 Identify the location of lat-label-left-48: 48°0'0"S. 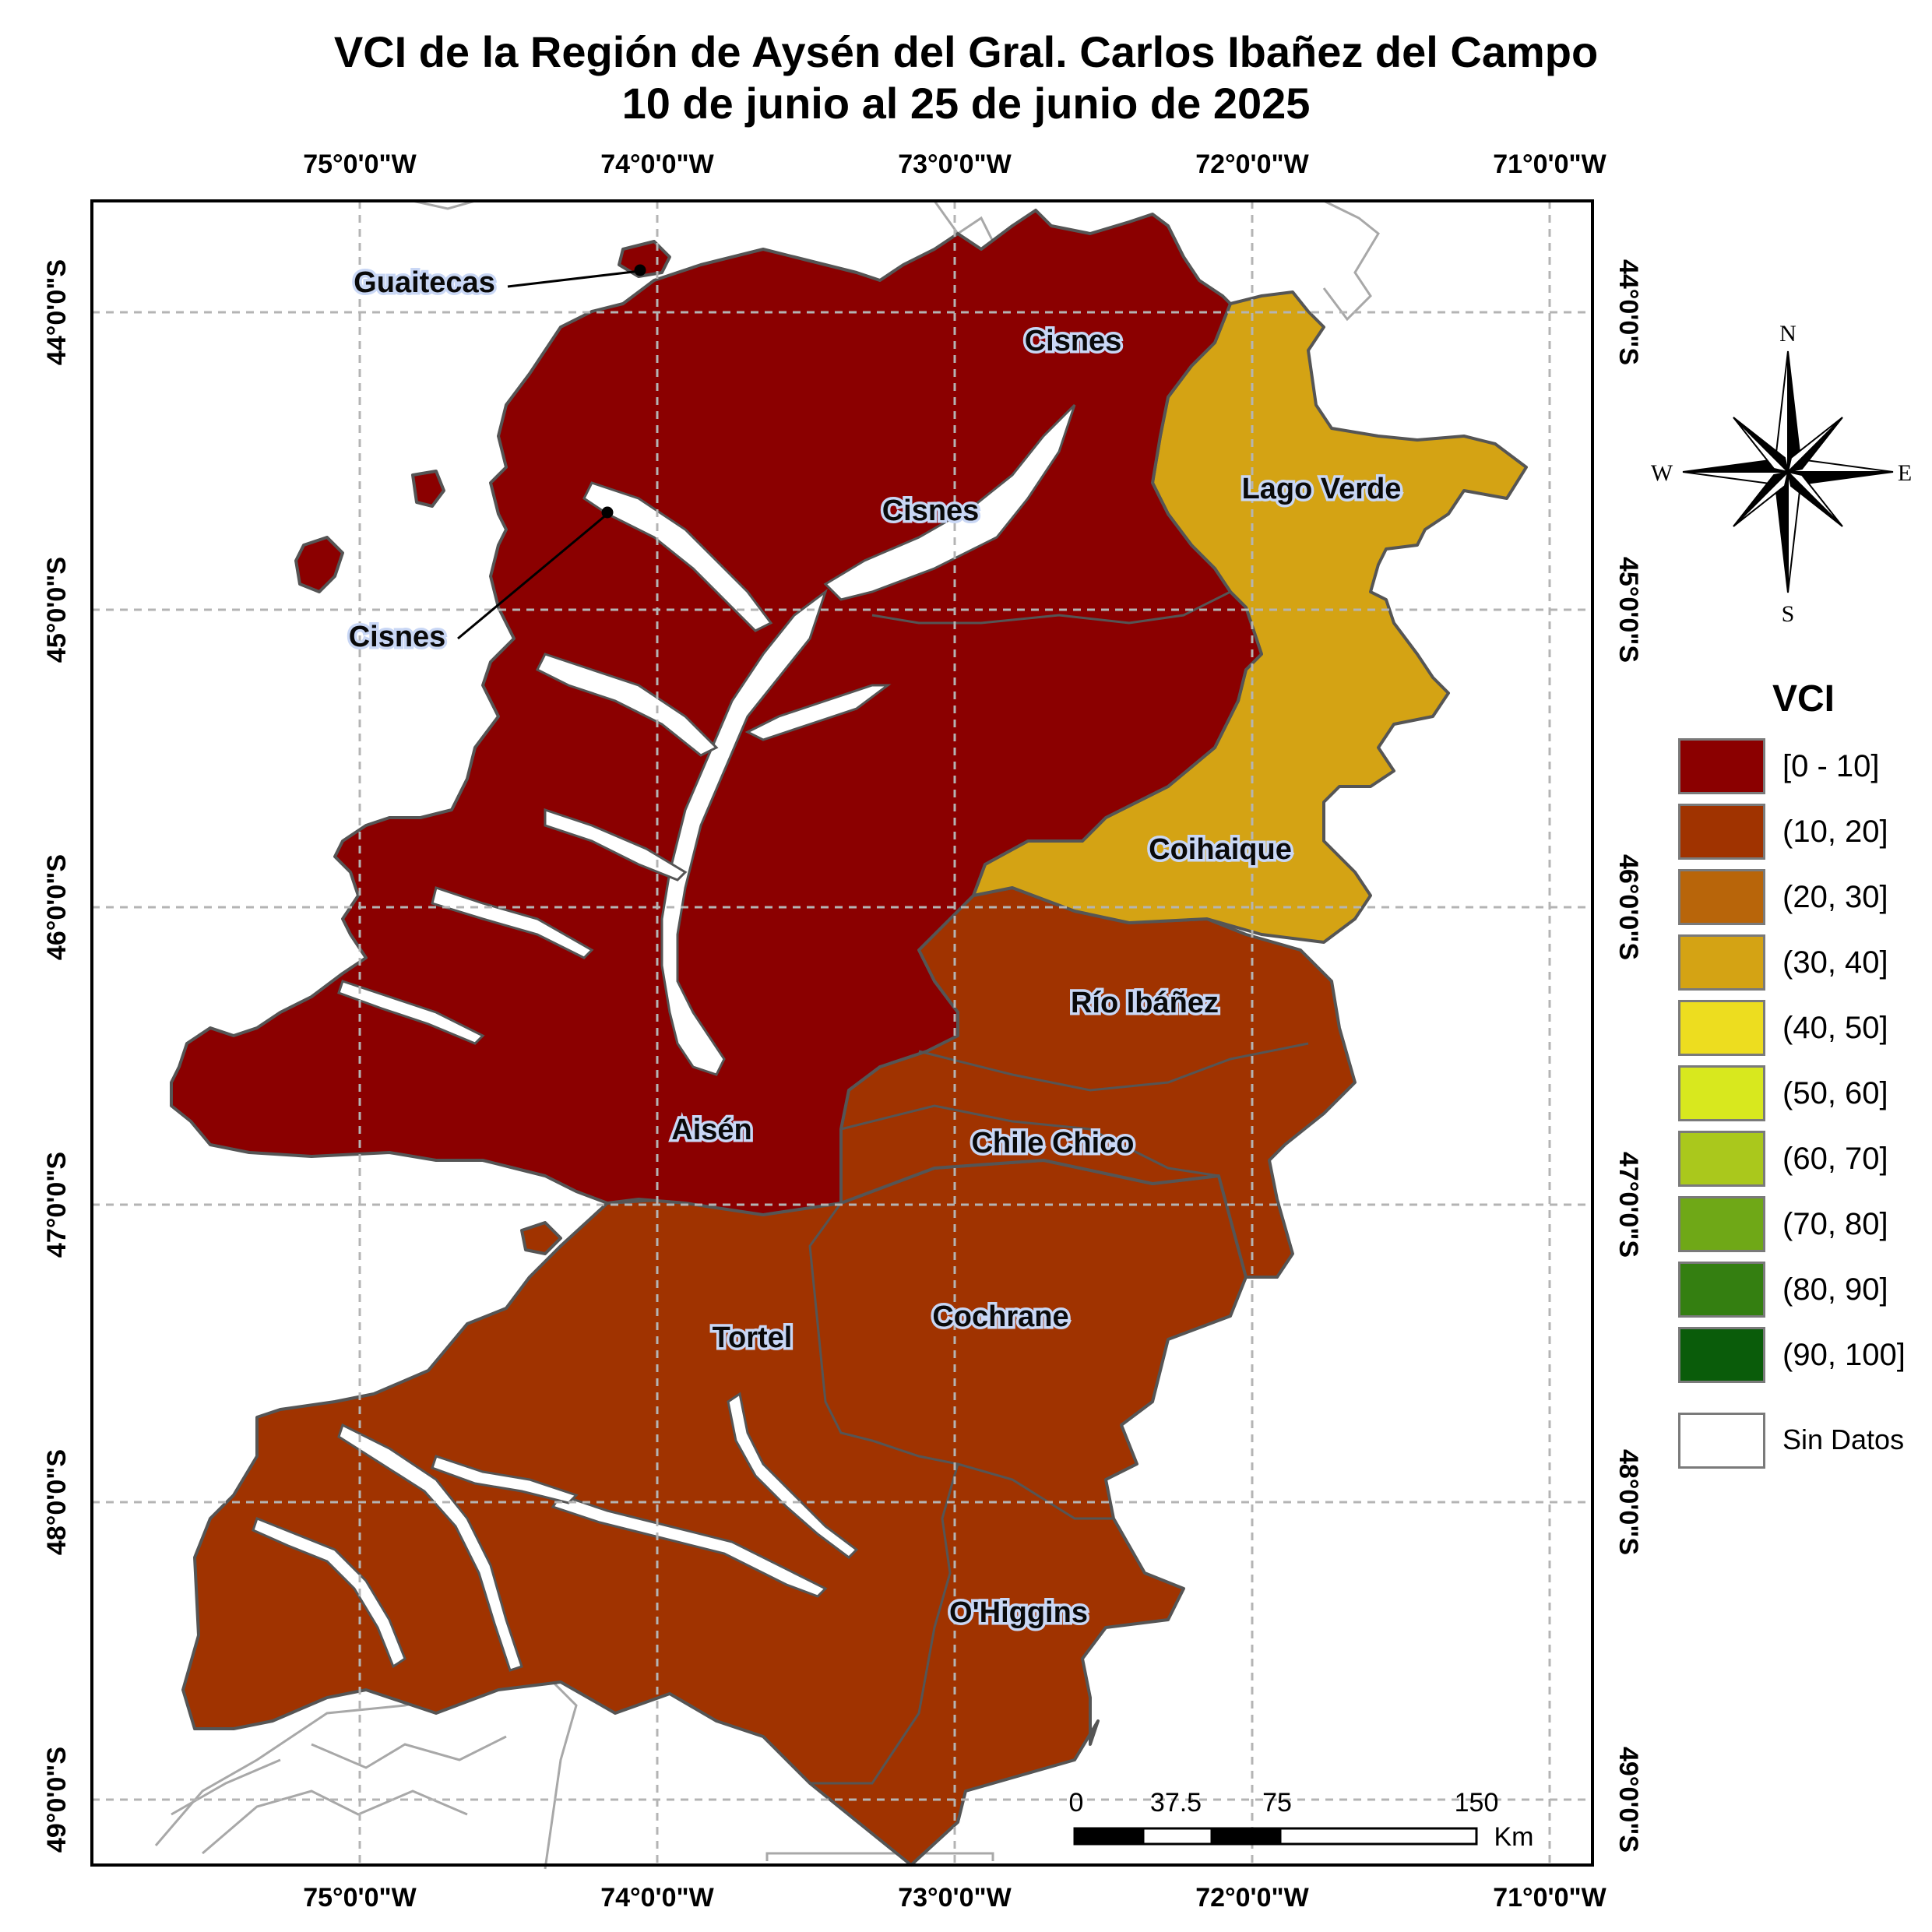
(57, 1502).